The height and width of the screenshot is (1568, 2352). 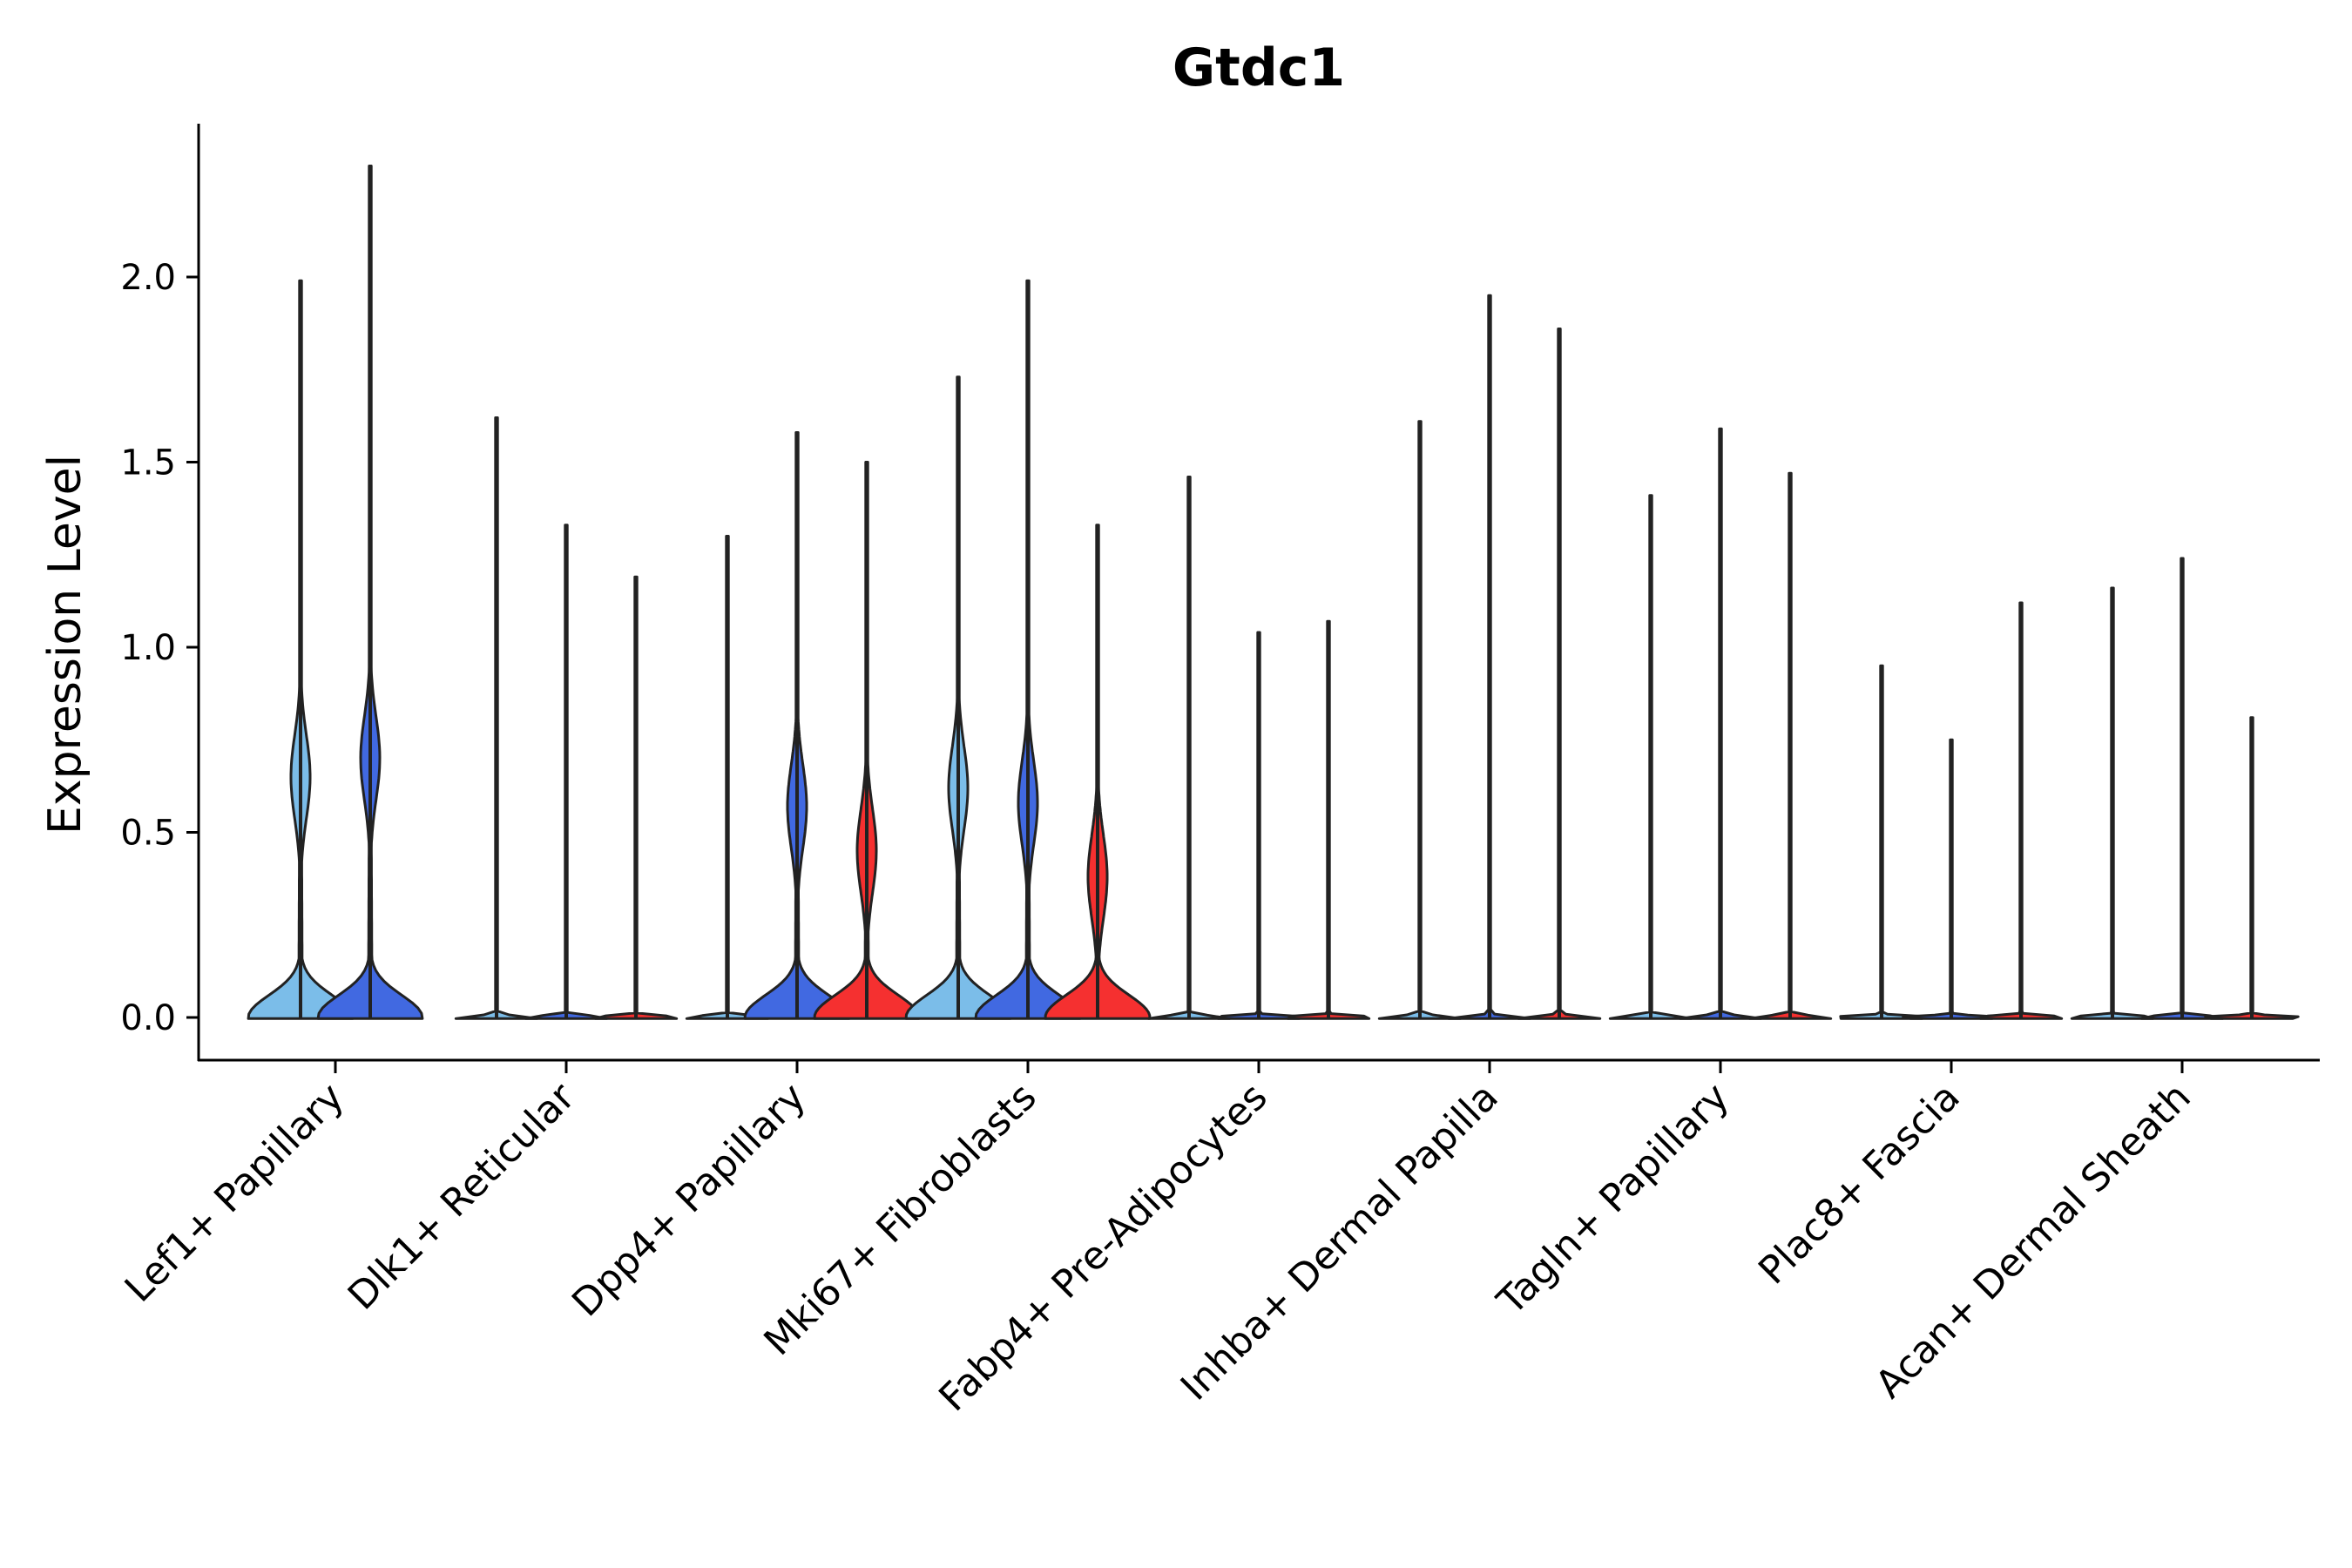 I want to click on y-axis-label: Expression Level, so click(x=65, y=645).